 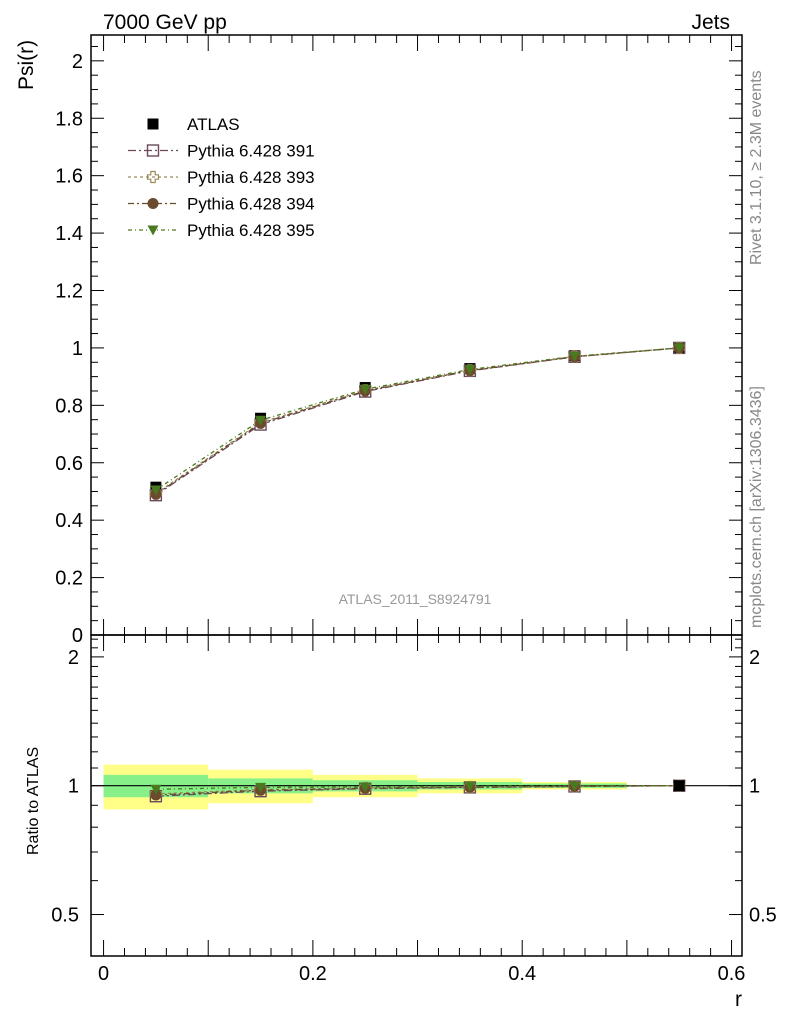 What do you see at coordinates (251, 151) in the screenshot?
I see `legend-label: Pythia 6.428 391` at bounding box center [251, 151].